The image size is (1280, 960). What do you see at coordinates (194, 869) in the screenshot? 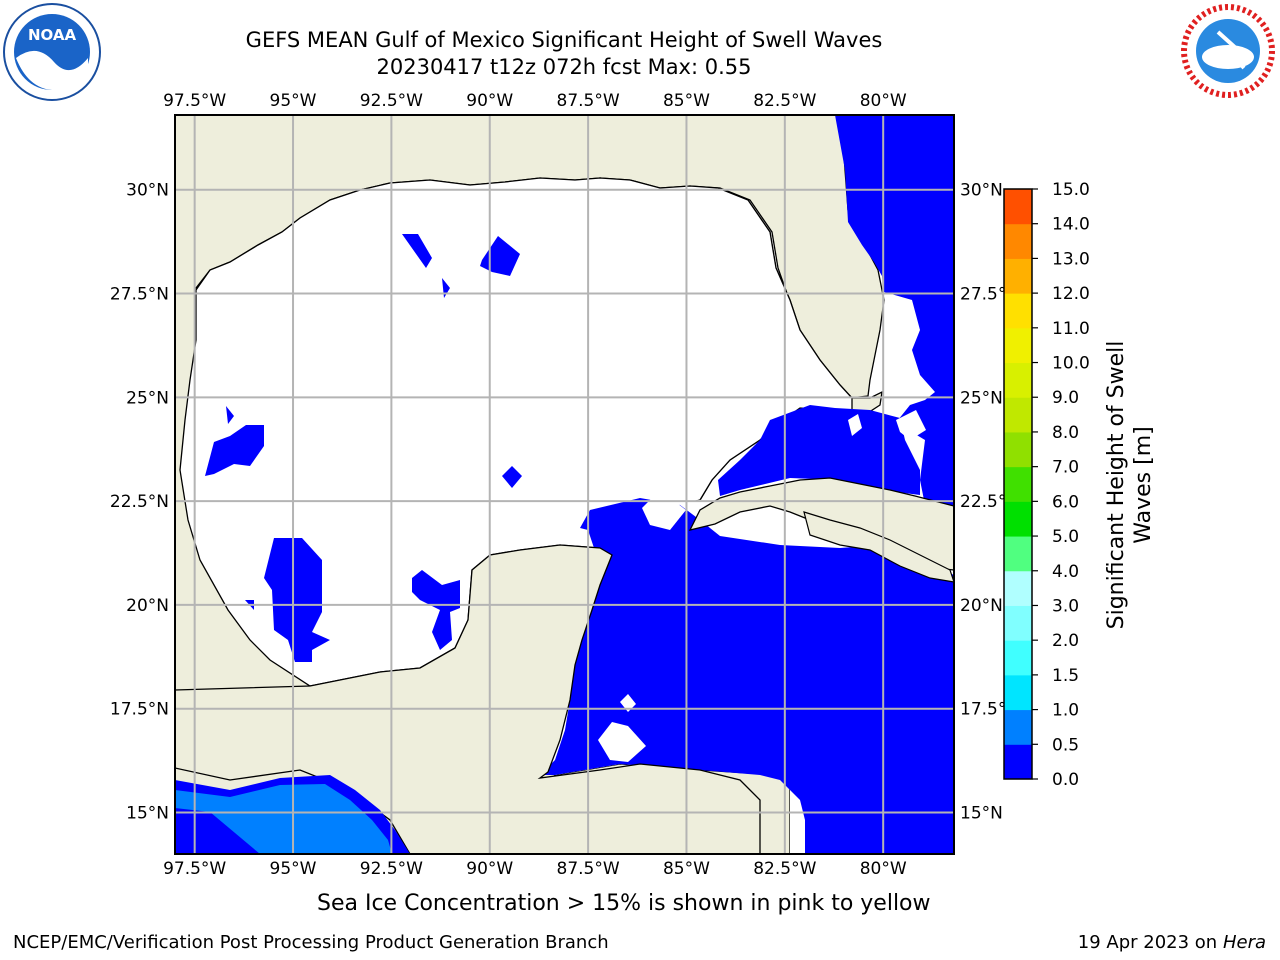
I see `lon-tick-label-bottom: 97.5°W` at bounding box center [194, 869].